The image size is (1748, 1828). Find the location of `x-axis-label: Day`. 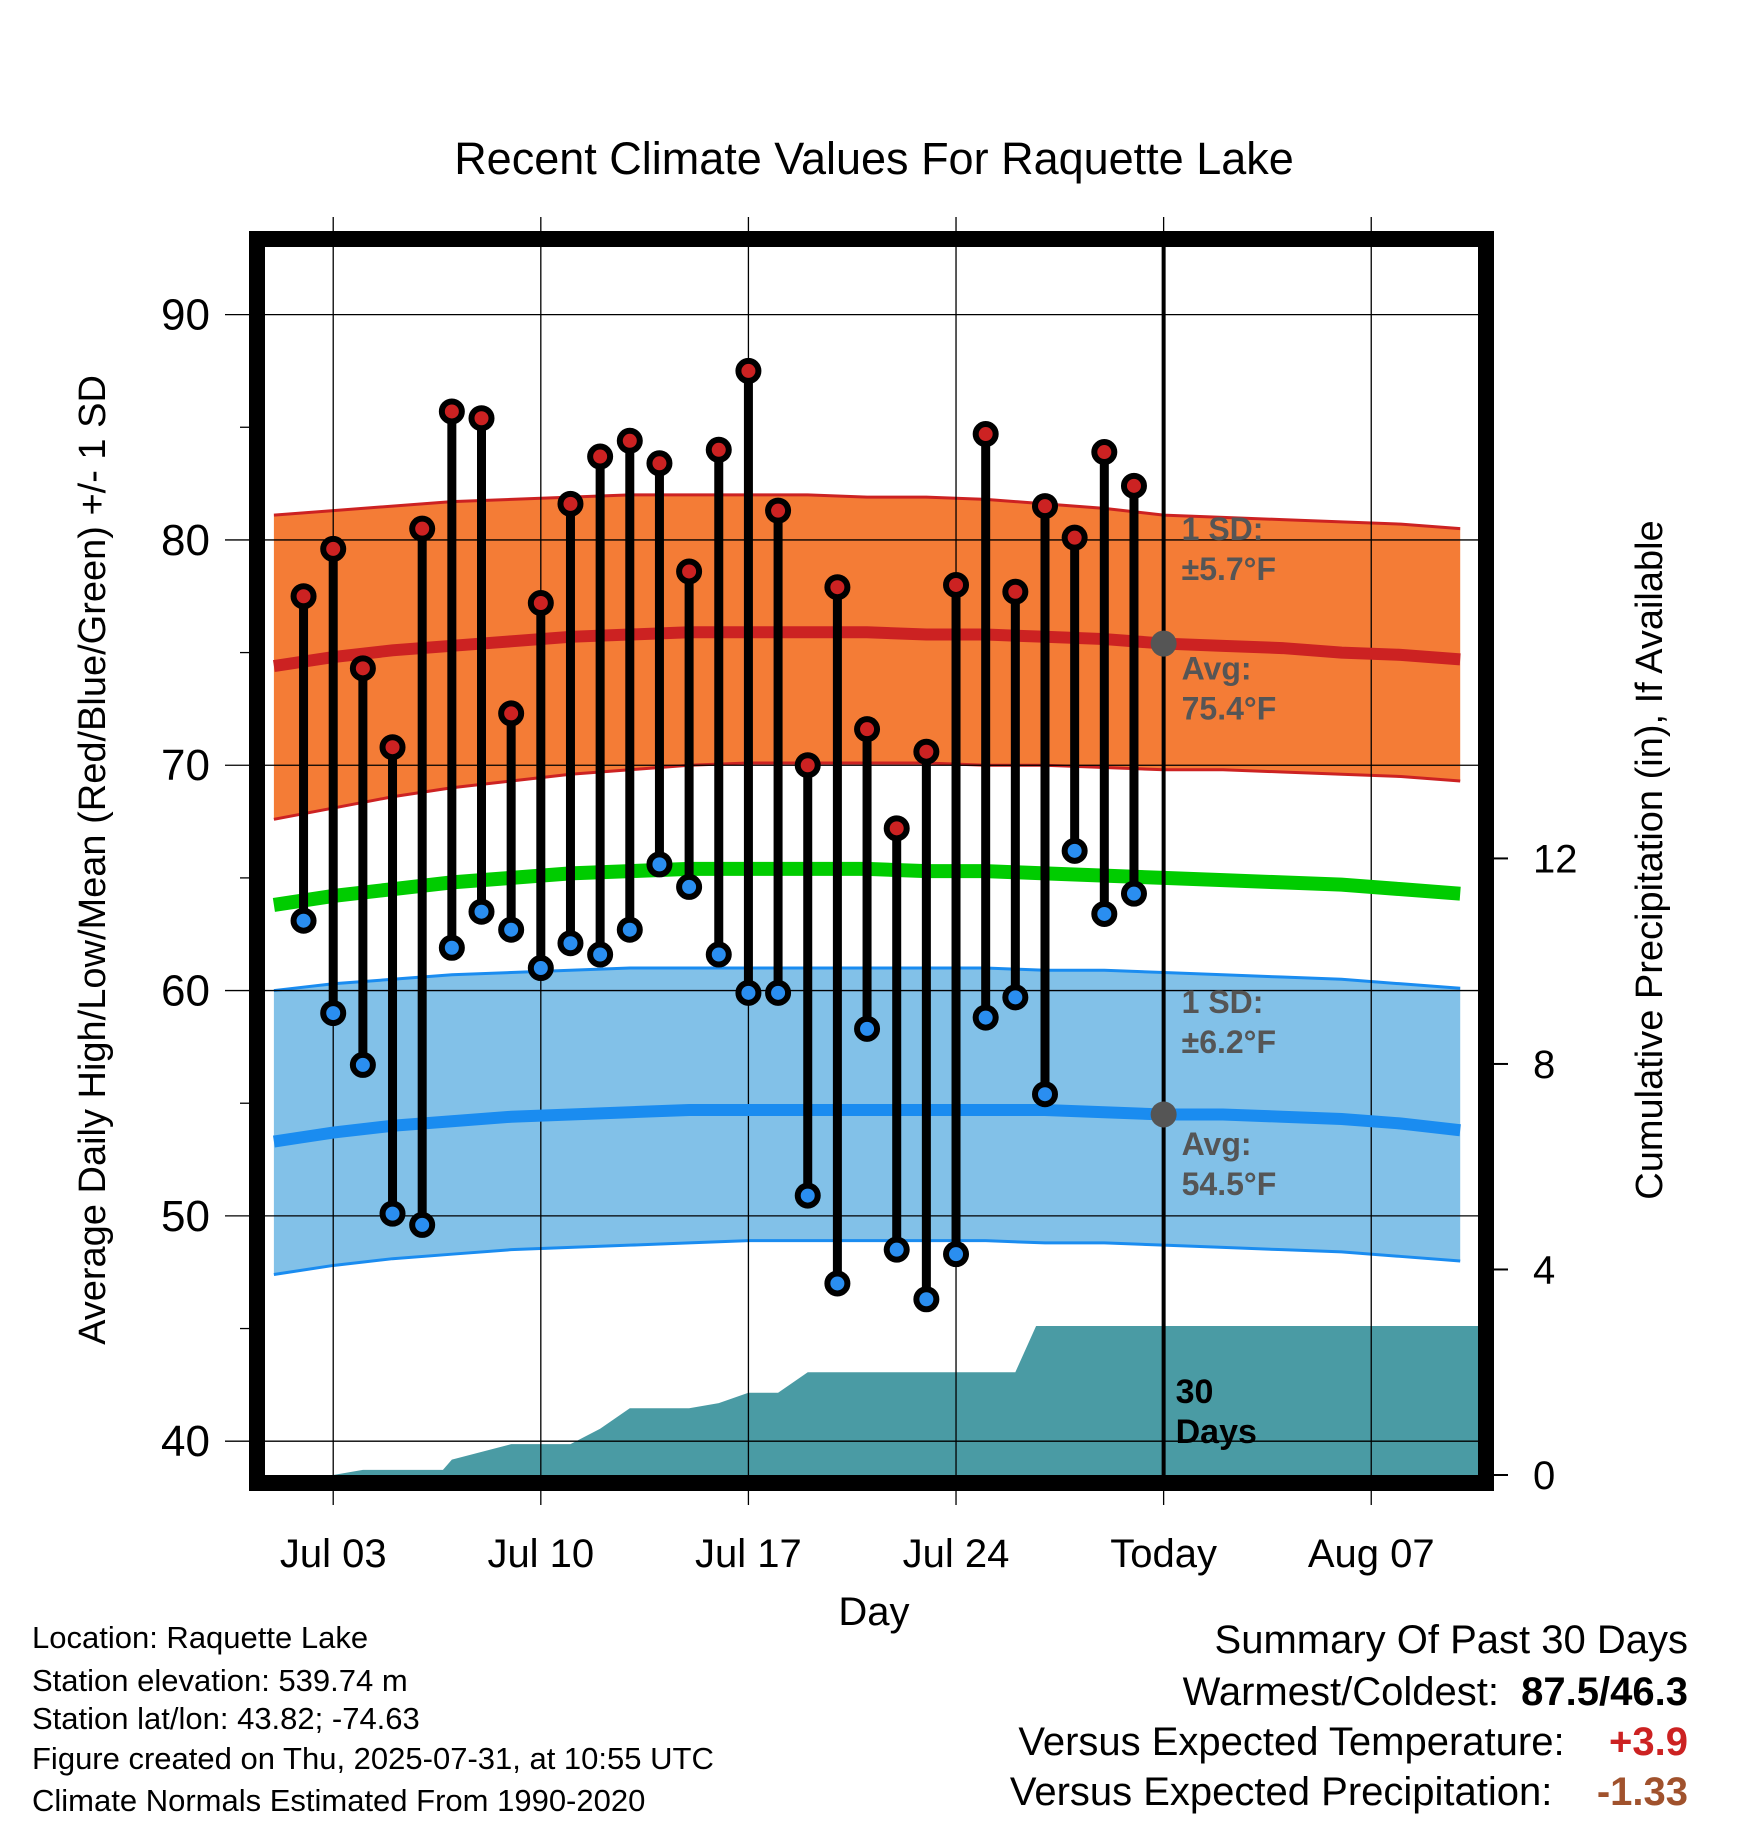

x-axis-label: Day is located at coordinates (873, 1612).